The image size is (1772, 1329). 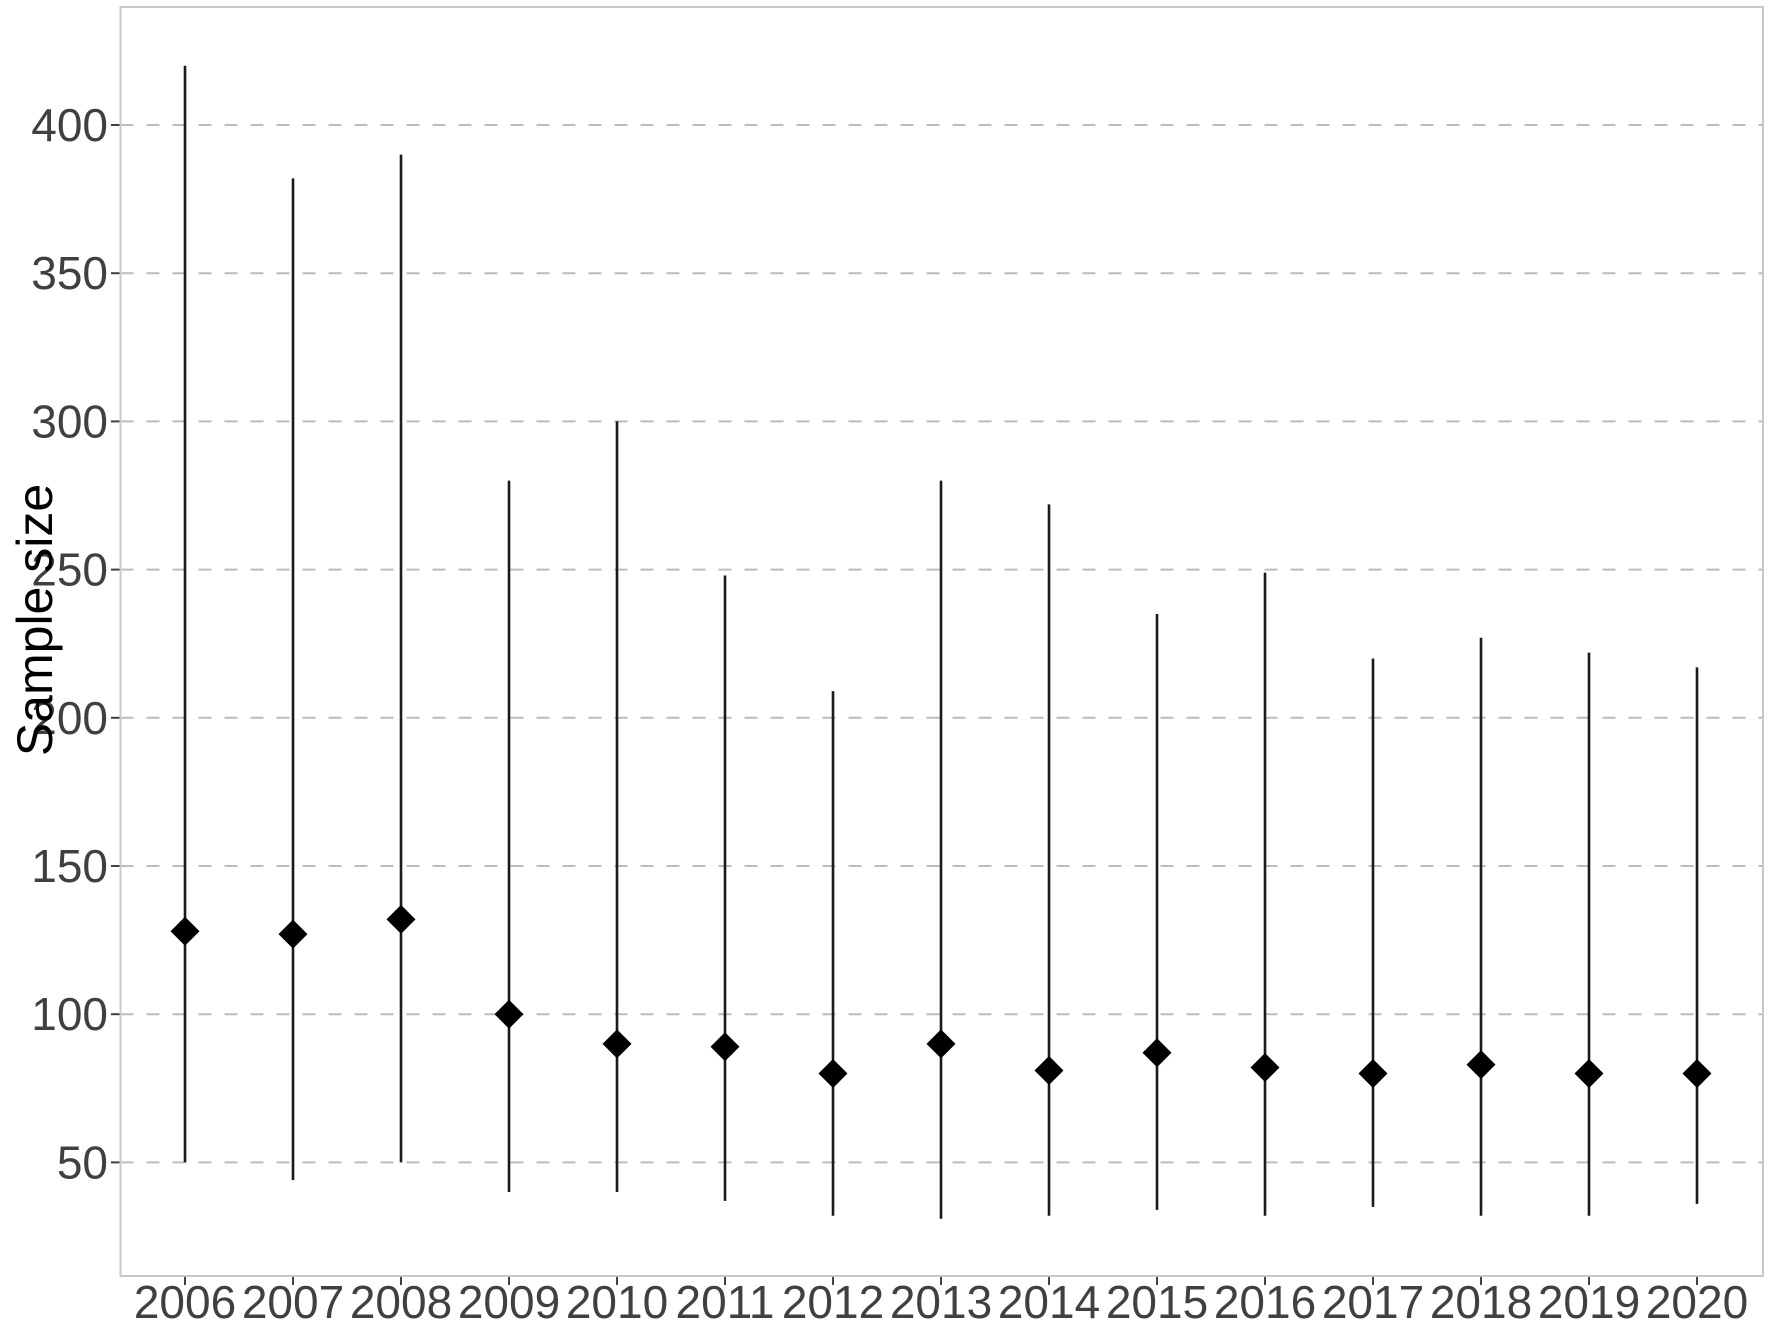 What do you see at coordinates (509, 836) in the screenshot?
I see `pointrange-2009` at bounding box center [509, 836].